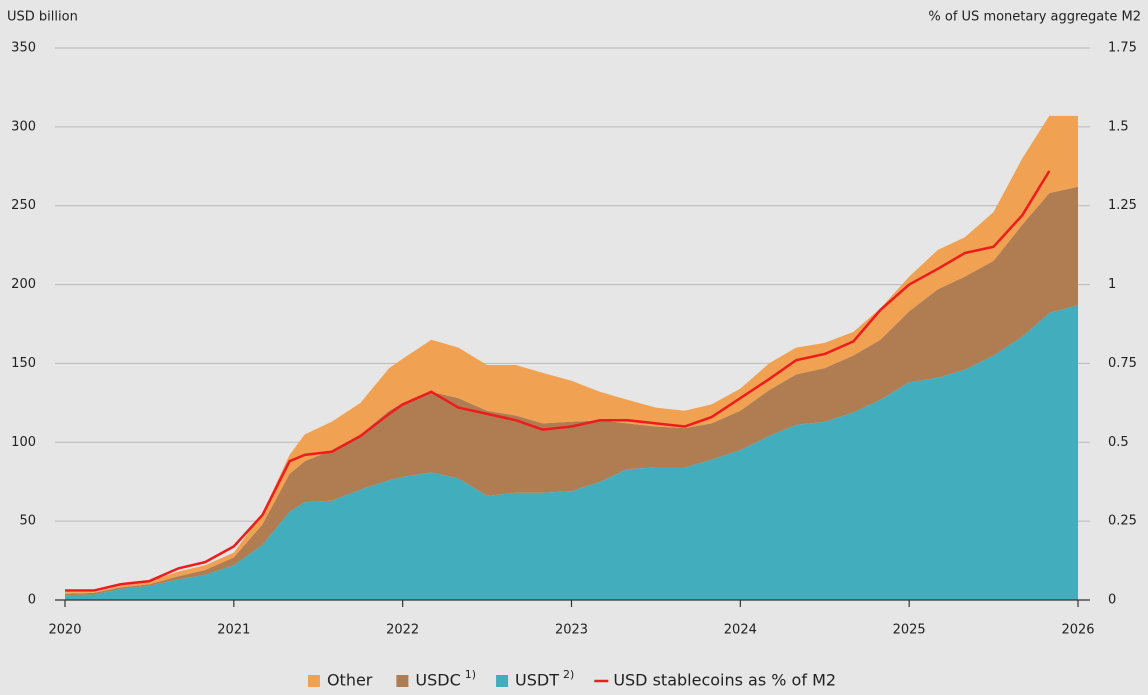 The image size is (1148, 695). Describe the element at coordinates (724, 680) in the screenshot. I see `legend-label: USD stablecoins as % of M2` at that location.